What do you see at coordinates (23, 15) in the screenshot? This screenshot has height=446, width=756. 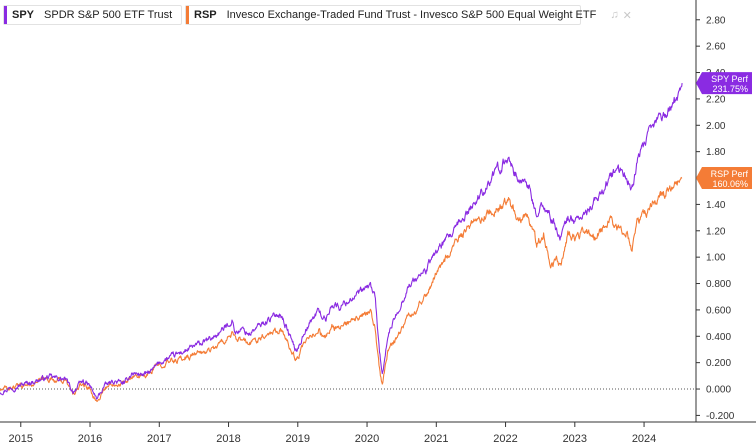 I see `legend-symbol: SPY` at bounding box center [23, 15].